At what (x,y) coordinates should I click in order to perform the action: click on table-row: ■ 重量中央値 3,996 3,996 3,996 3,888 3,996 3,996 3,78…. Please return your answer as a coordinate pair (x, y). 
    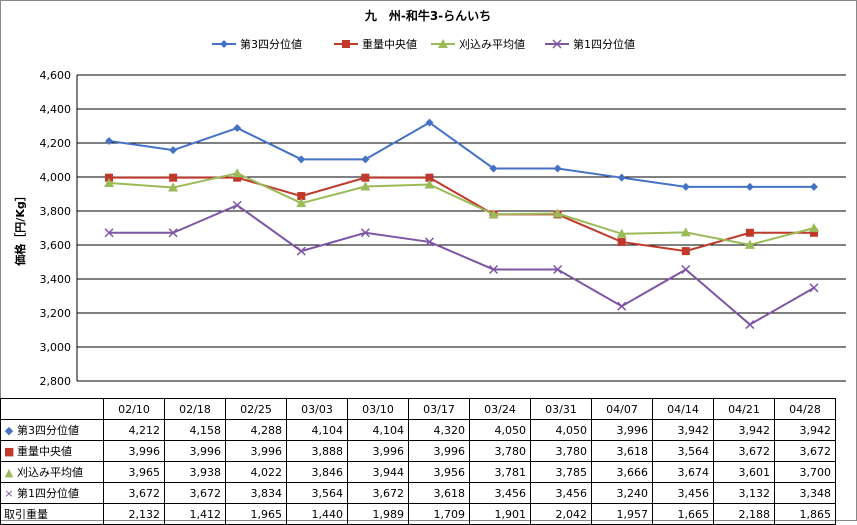
    Looking at the image, I should click on (418, 451).